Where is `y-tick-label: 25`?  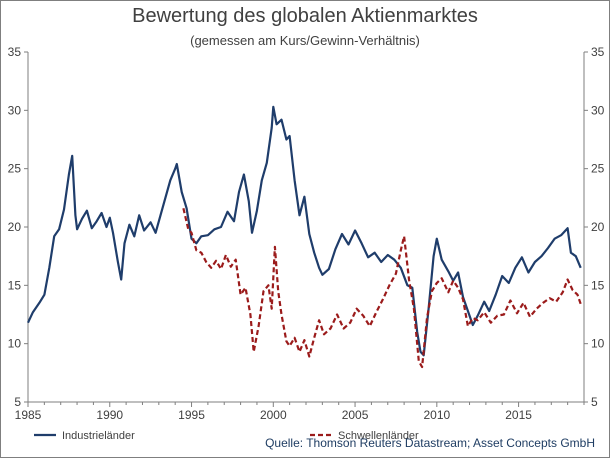 y-tick-label: 25 is located at coordinates (15, 169).